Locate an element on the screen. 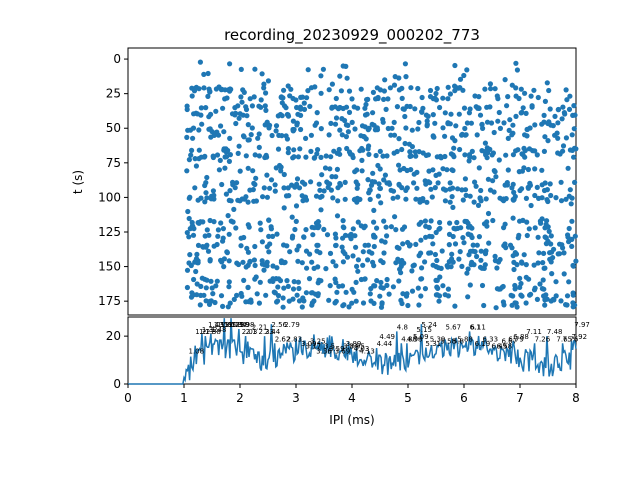  ipi-peak-label: 2.79 is located at coordinates (292, 325).